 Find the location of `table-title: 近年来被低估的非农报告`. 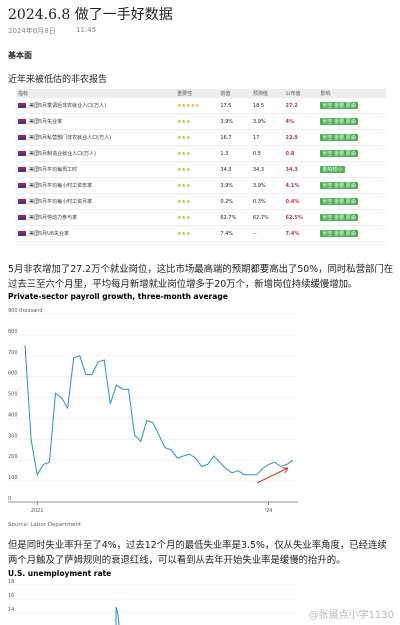

table-title: 近年来被低估的非农报告 is located at coordinates (58, 80).